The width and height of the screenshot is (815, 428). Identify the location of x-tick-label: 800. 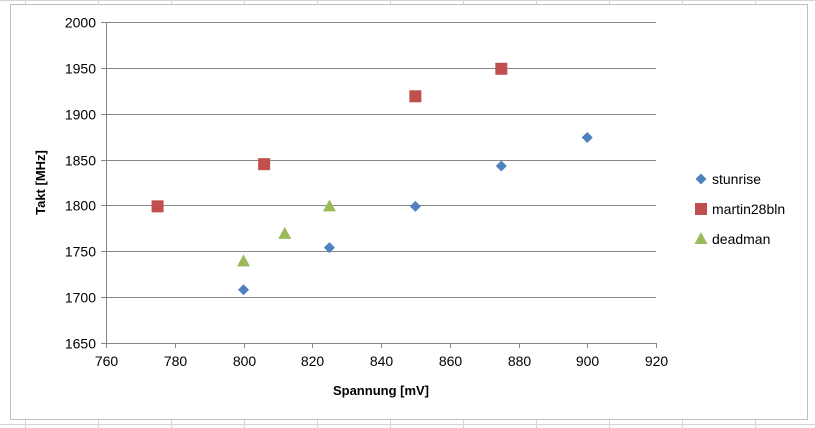
(245, 361).